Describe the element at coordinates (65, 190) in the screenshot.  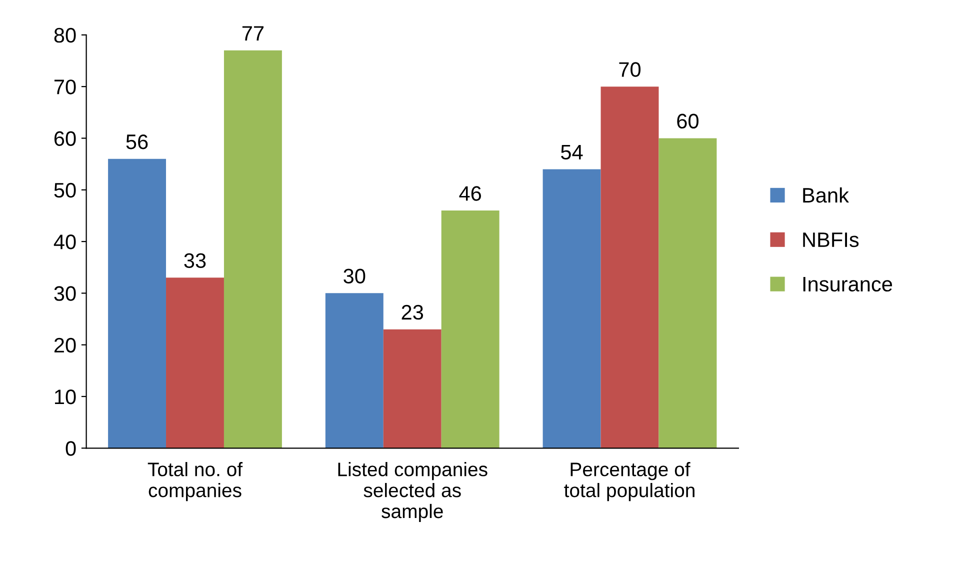
I see `y-tick-label: 50` at that location.